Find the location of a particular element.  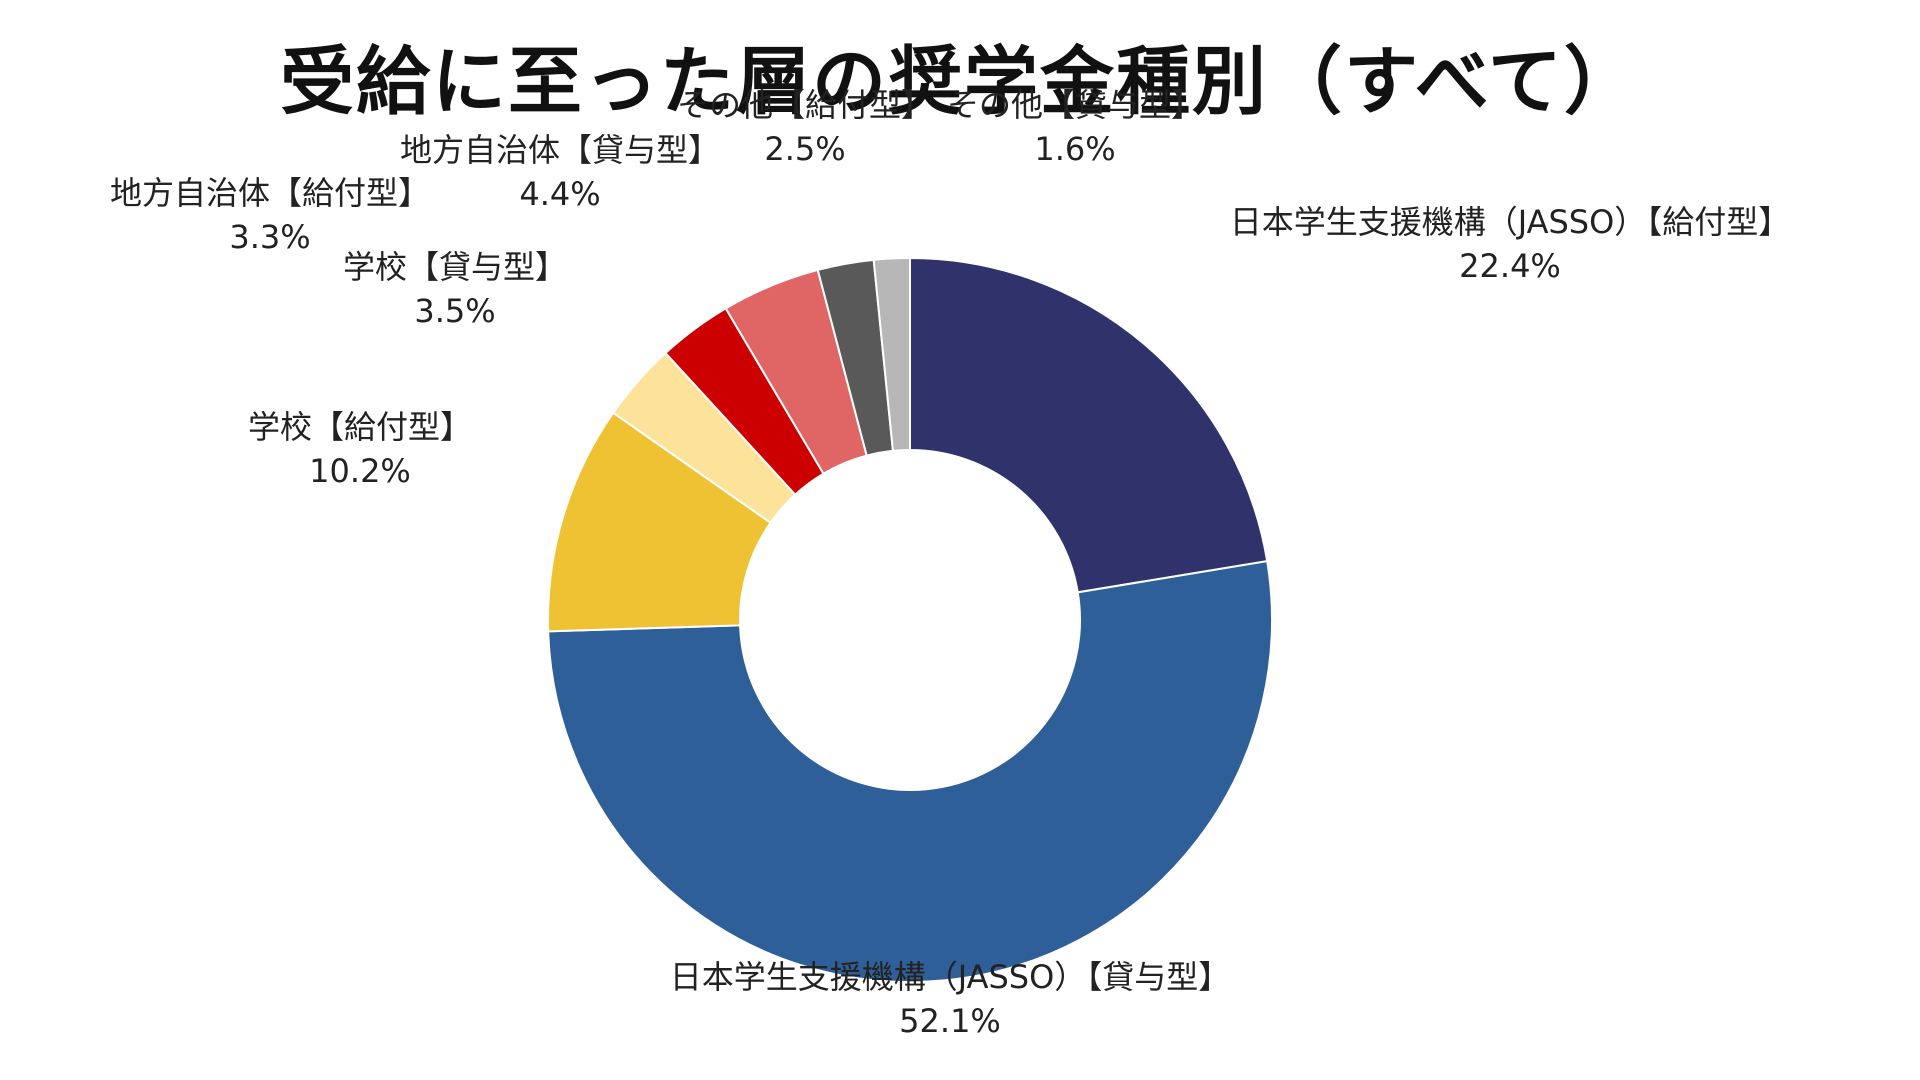

slice-label-name-1: 日本学生支援機構（JASSO）【給付型】 is located at coordinates (1510, 222).